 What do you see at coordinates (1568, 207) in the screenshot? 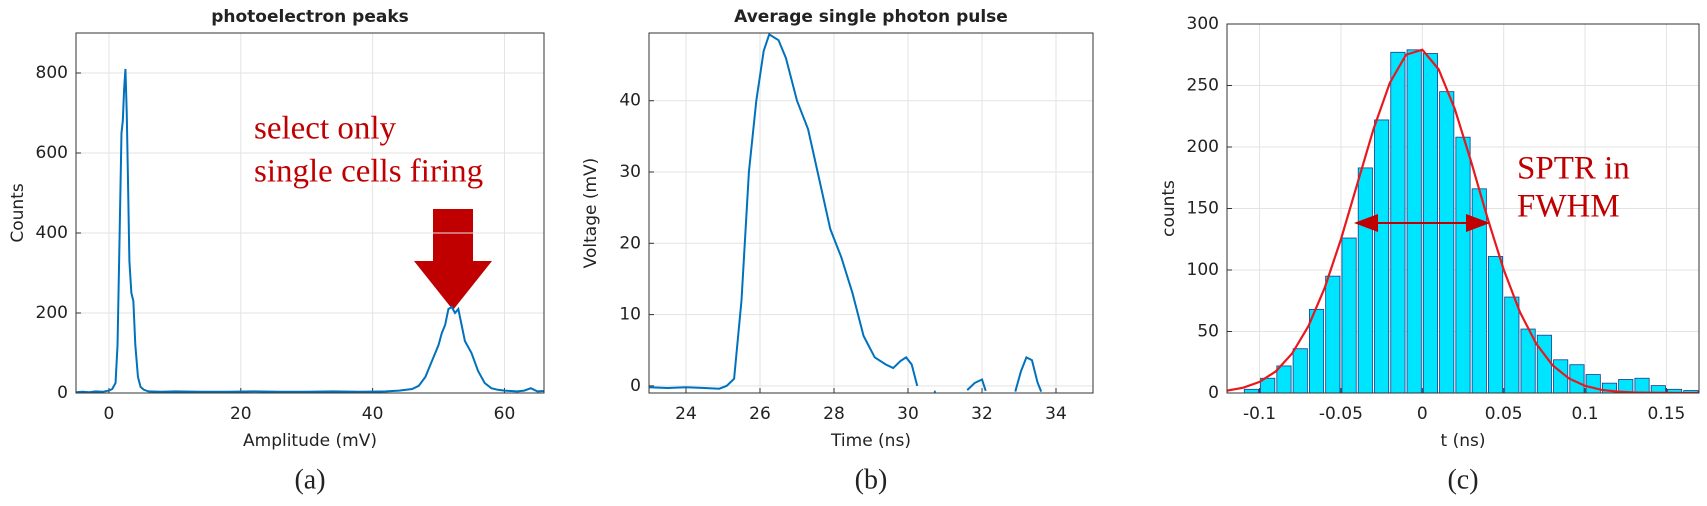
I see `annotation: FWHM` at bounding box center [1568, 207].